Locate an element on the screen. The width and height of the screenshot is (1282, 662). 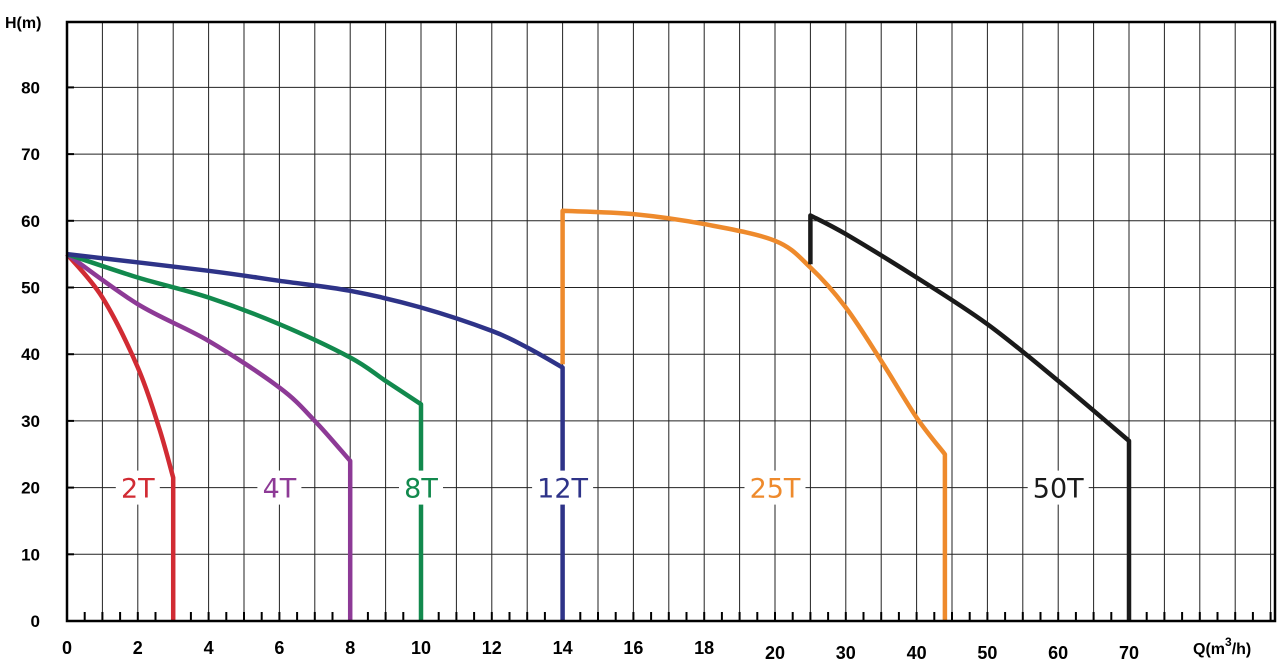
y-tick-label: 40 is located at coordinates (30, 354).